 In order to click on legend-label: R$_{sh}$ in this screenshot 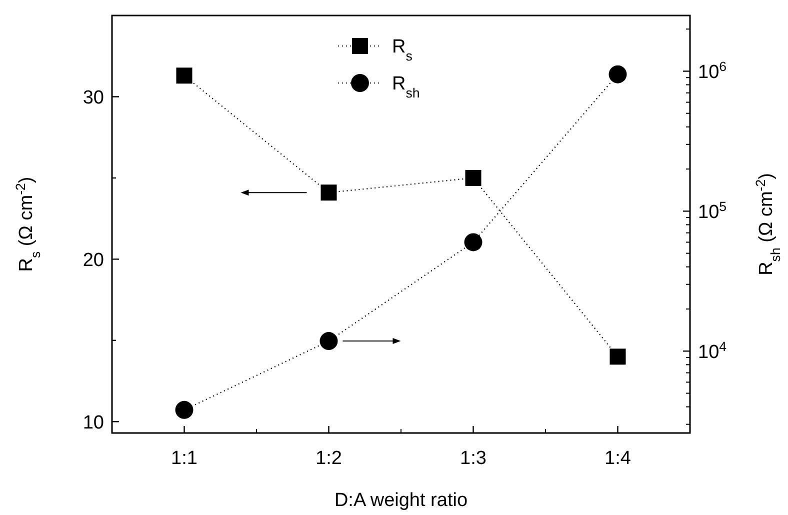, I will do `click(406, 87)`.